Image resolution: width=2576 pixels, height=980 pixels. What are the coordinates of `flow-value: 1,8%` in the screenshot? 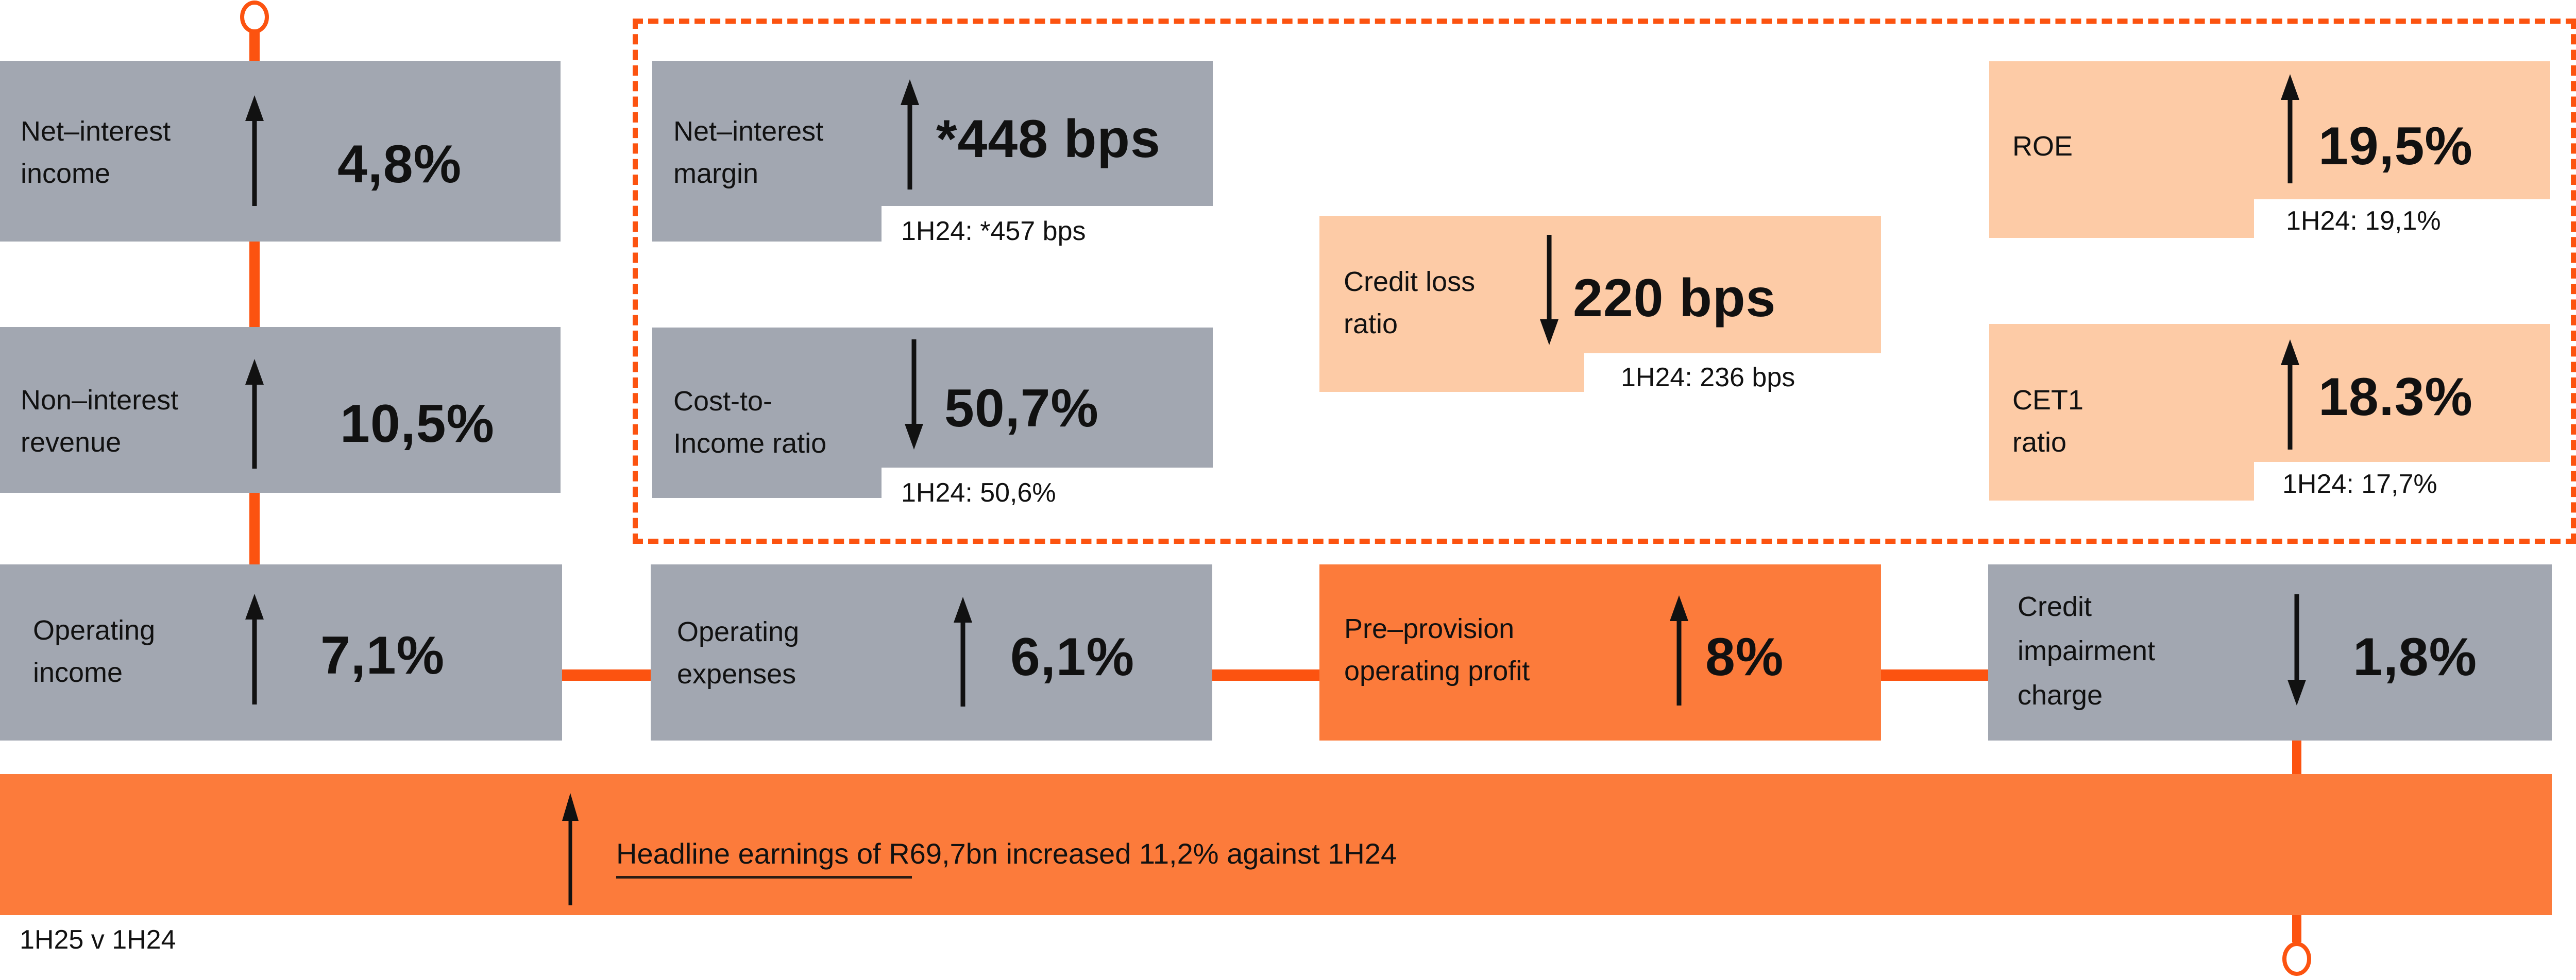 It's located at (2415, 657).